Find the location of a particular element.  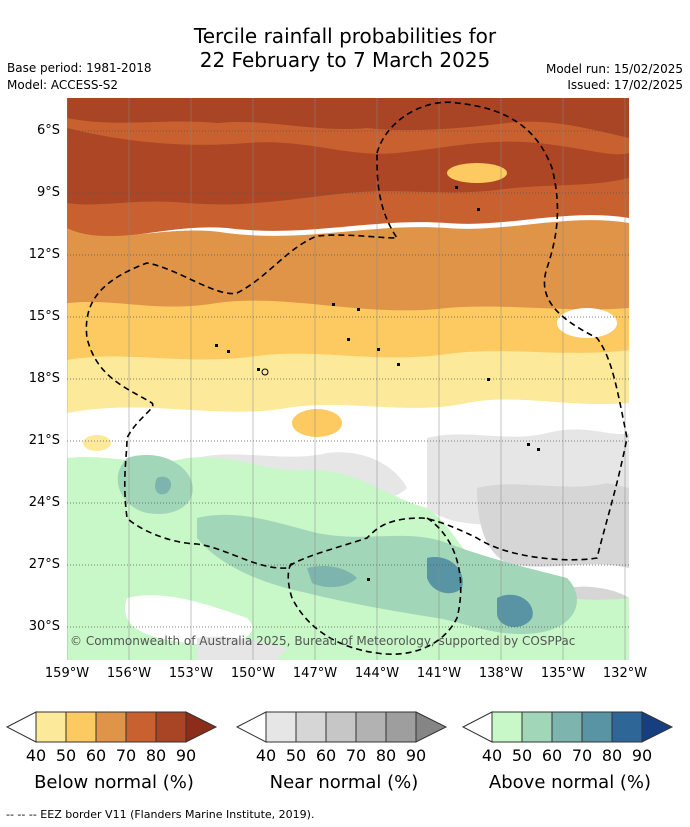

lon-label: 147°W is located at coordinates (315, 673).